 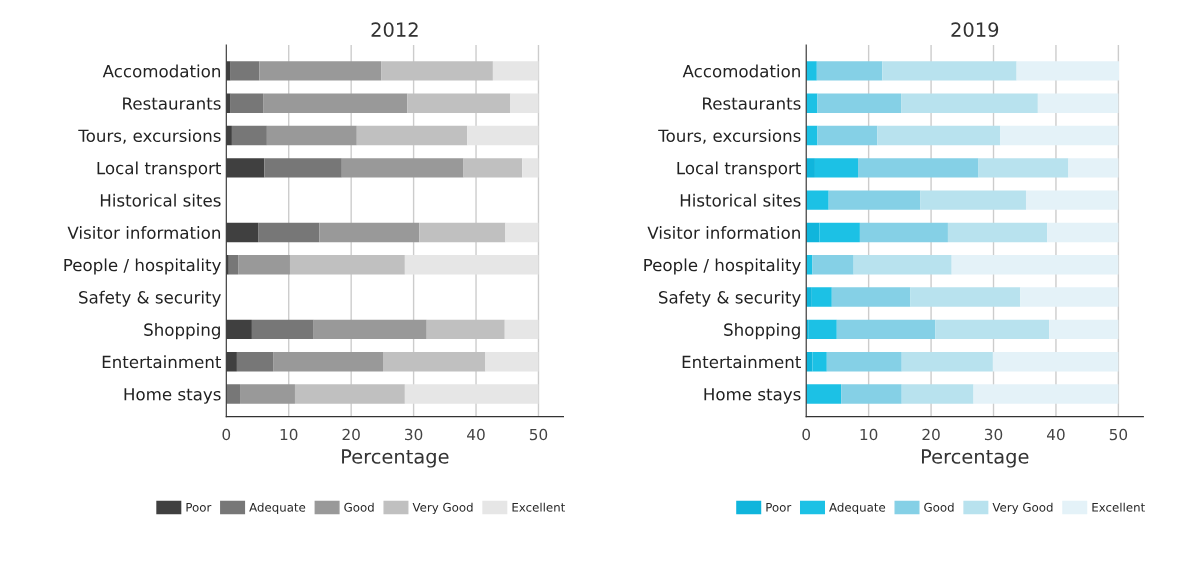 What do you see at coordinates (741, 362) in the screenshot?
I see `y-tick-label: Entertainment` at bounding box center [741, 362].